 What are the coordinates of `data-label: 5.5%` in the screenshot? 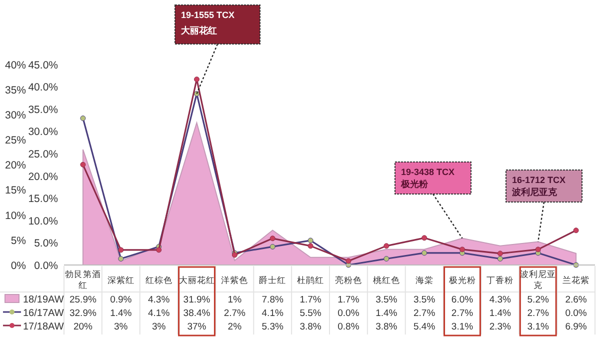 It's located at (311, 313).